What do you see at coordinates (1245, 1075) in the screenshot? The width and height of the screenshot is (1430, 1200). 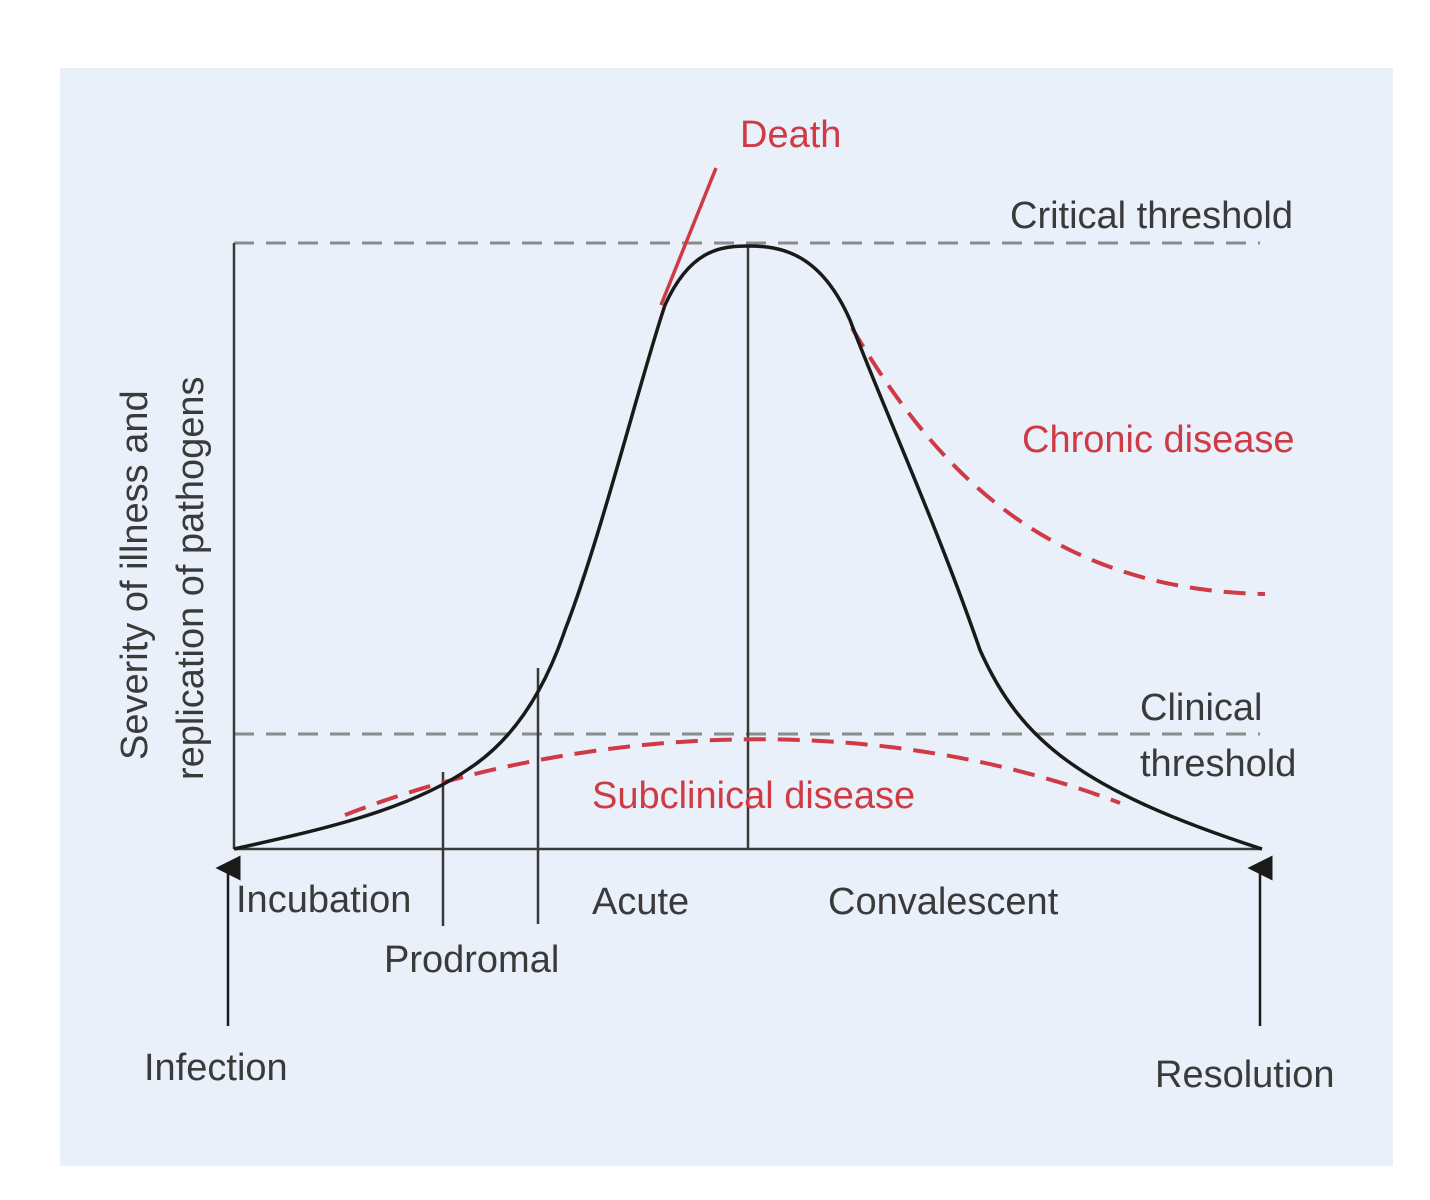 I see `resolution-label: Resolution` at bounding box center [1245, 1075].